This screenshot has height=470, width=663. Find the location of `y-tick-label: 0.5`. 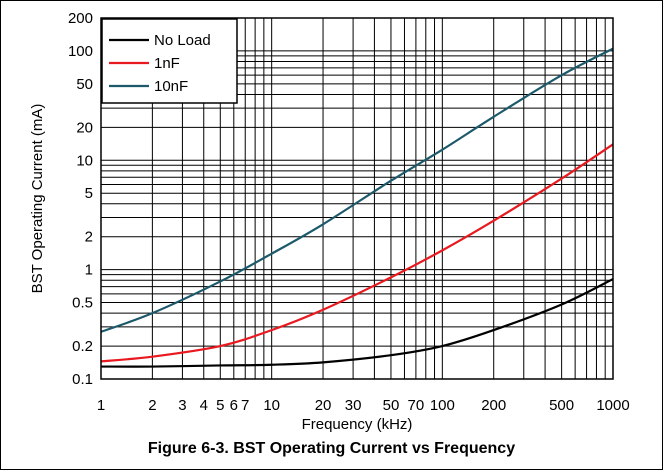

y-tick-label: 0.5 is located at coordinates (82, 303).